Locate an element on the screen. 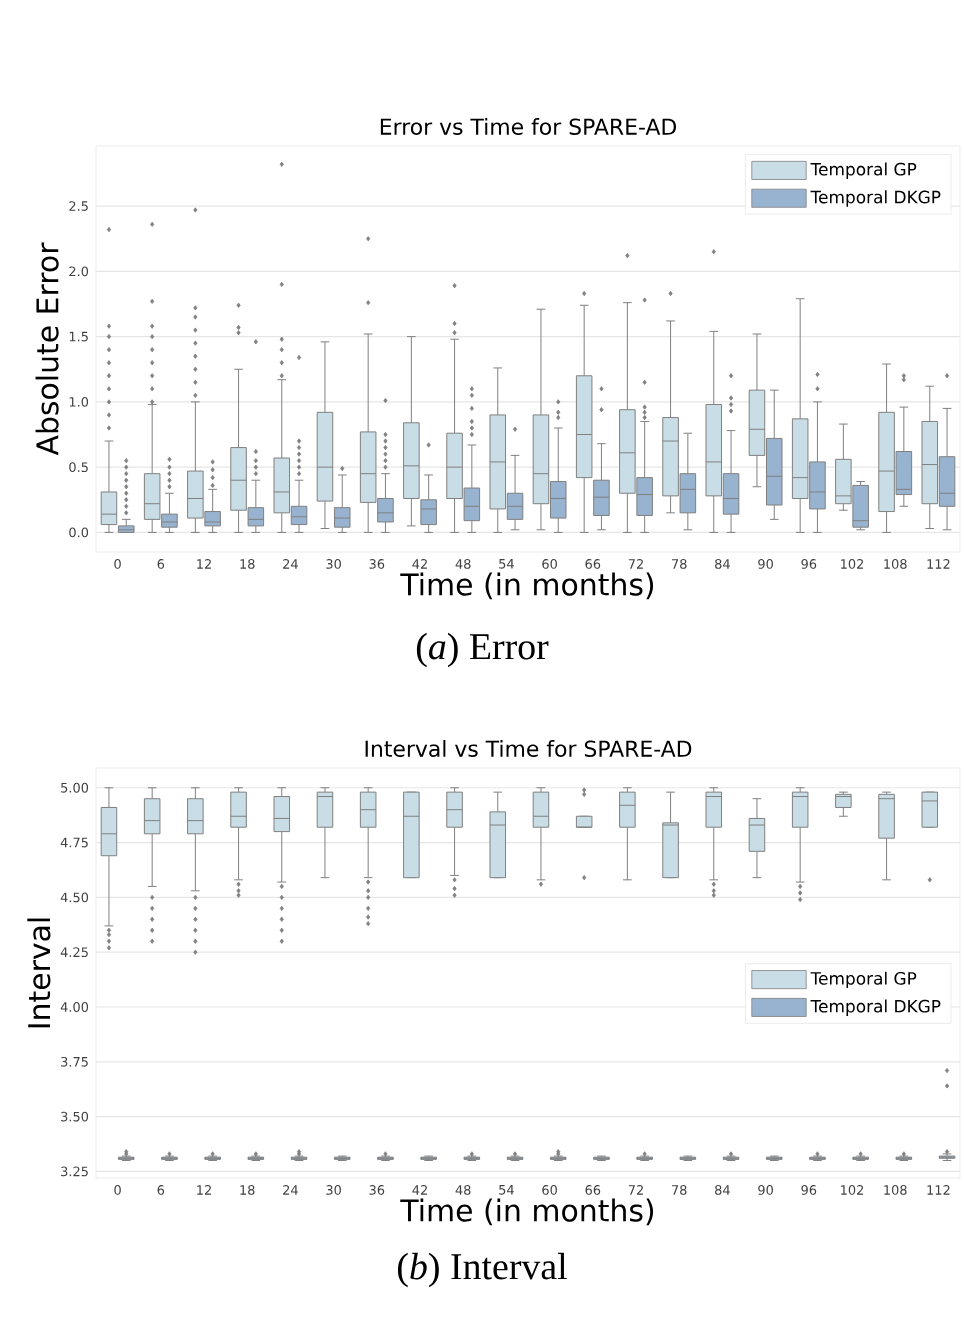 Image resolution: width=964 pixels, height=1330 pixels. chart-title: Error vs Time for SPARE-AD is located at coordinates (528, 126).